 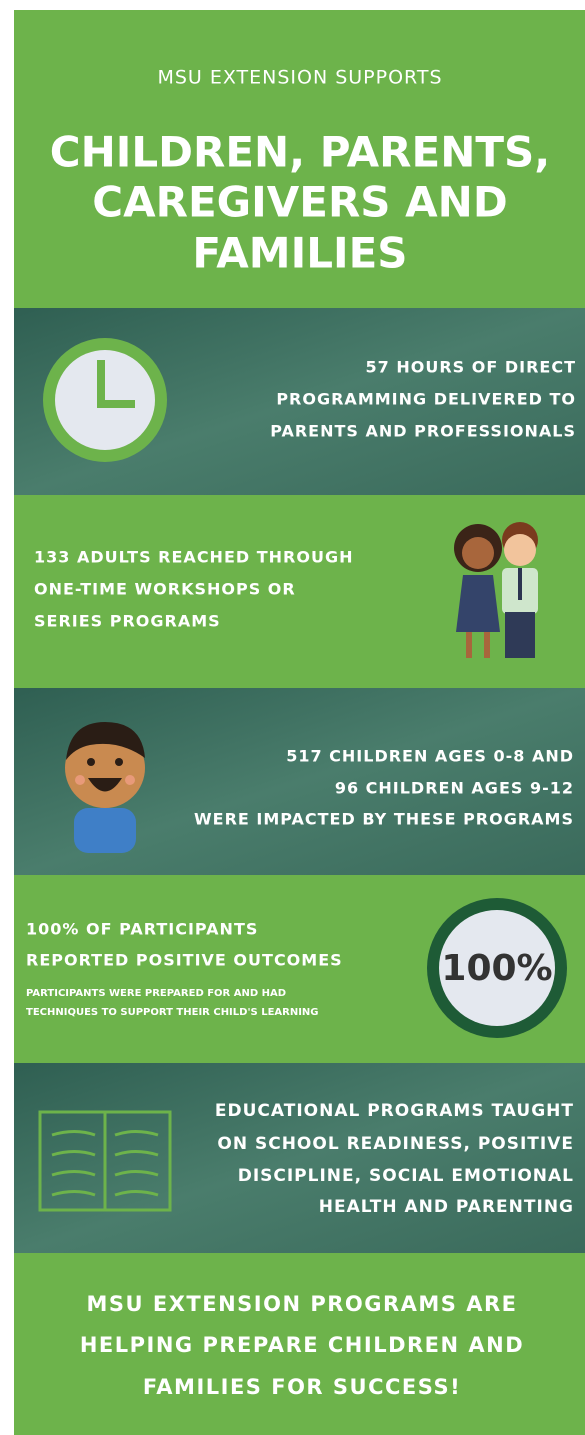 I want to click on stat-text: ON SCHOOL READINESS, POSITIVE, so click(x=395, y=1144).